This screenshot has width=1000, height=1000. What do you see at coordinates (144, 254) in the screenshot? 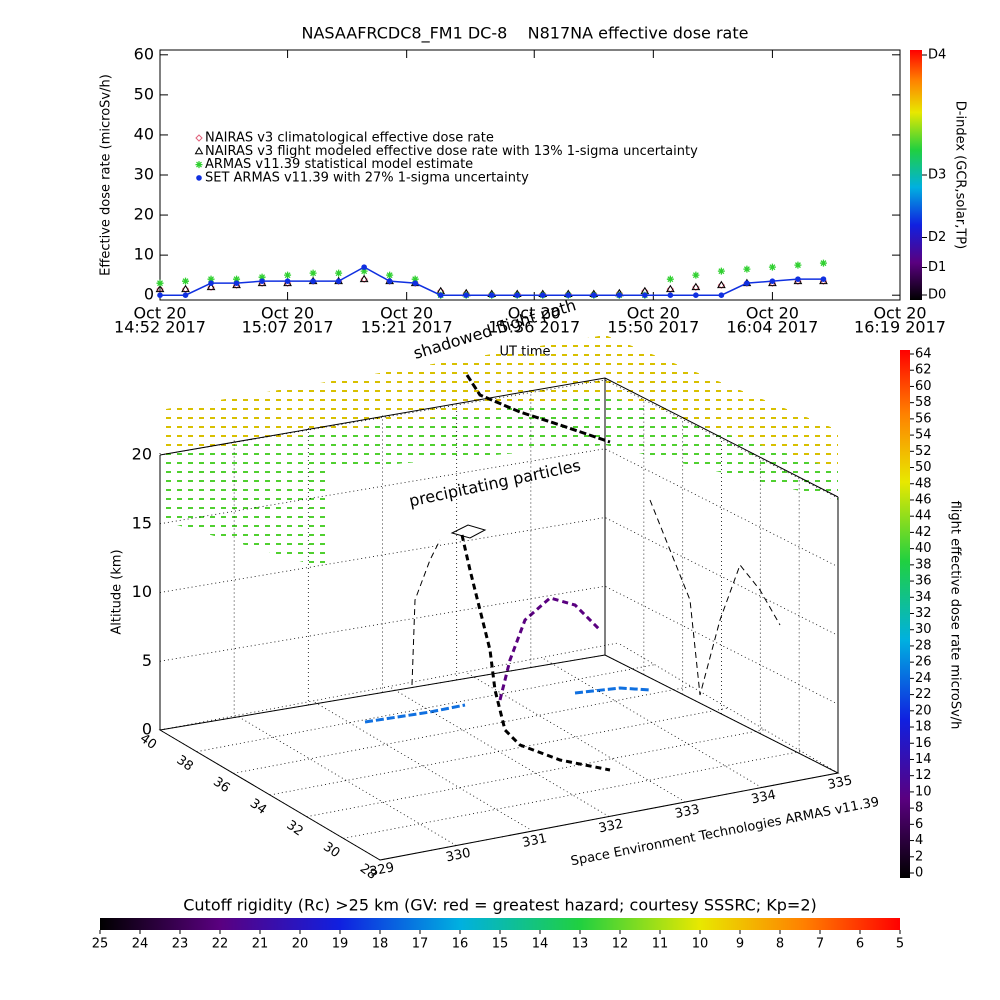
I see `y-tick-label: 10` at bounding box center [144, 254].